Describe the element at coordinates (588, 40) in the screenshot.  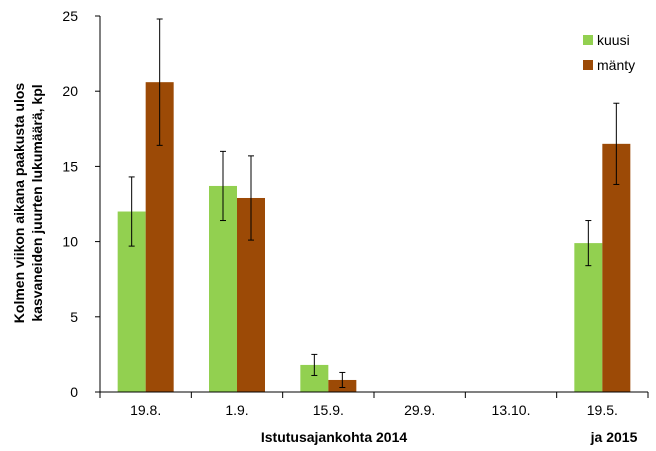
I see `legend-swatch-kuusi` at that location.